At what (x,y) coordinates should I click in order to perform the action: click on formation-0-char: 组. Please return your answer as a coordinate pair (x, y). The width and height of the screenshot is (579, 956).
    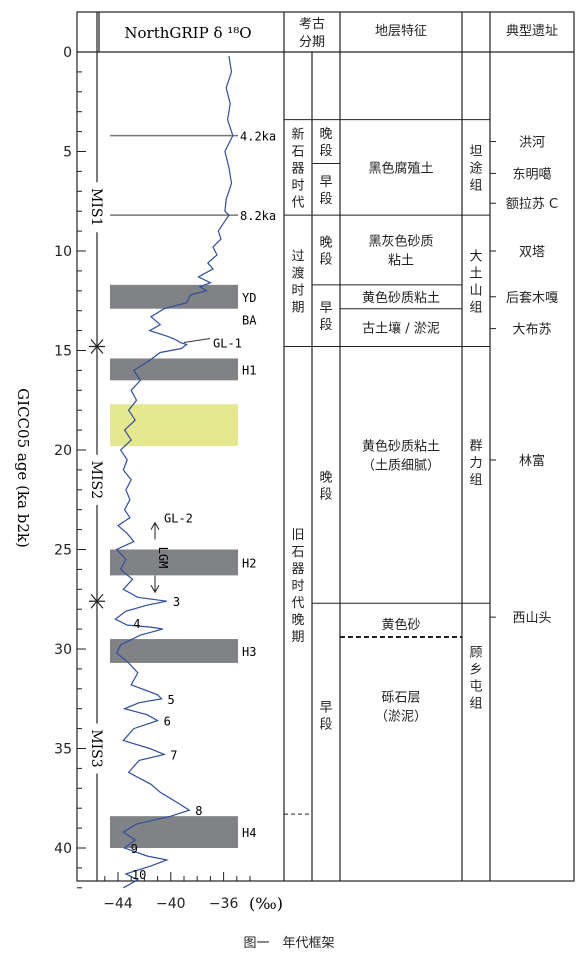
    Looking at the image, I should click on (475, 185).